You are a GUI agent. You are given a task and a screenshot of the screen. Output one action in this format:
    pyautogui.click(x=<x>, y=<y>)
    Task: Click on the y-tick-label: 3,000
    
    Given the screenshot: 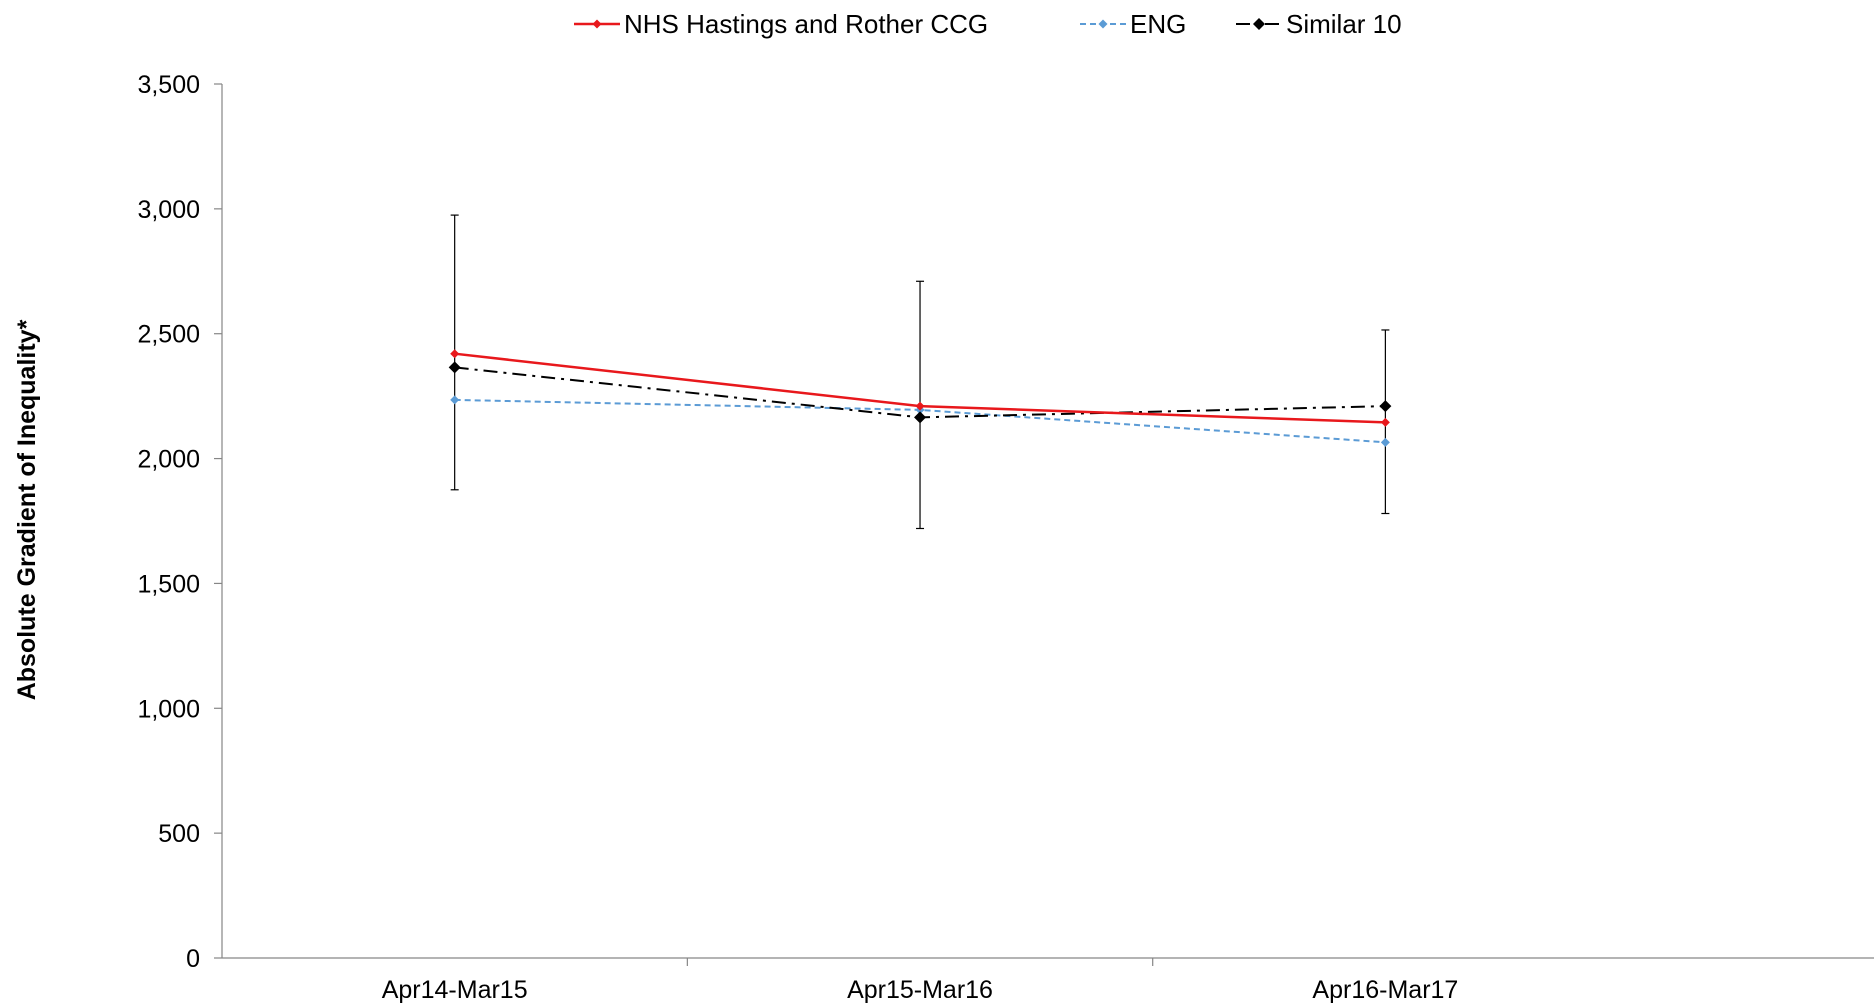 What is the action you would take?
    pyautogui.click(x=168, y=210)
    